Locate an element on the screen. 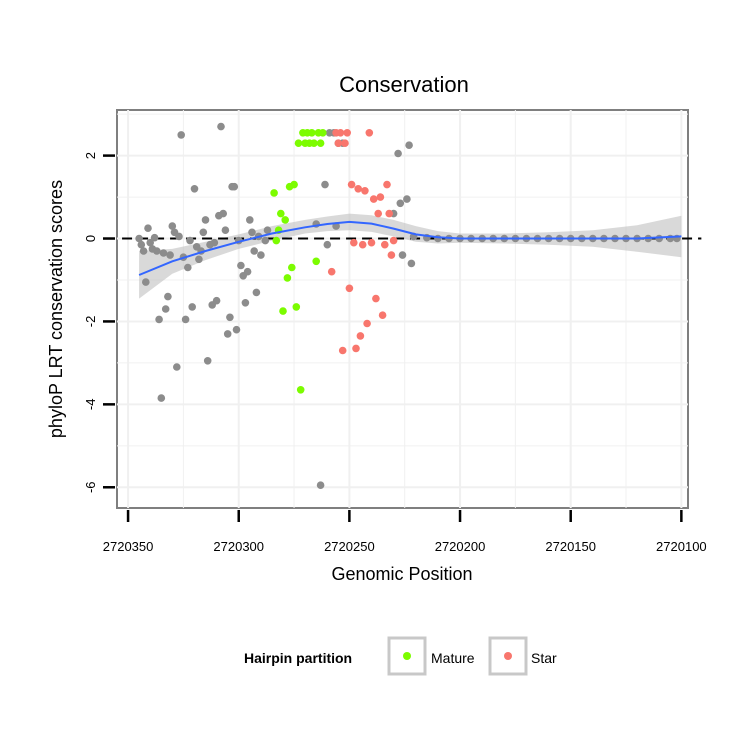  y-tick-label: 2 is located at coordinates (90, 155).